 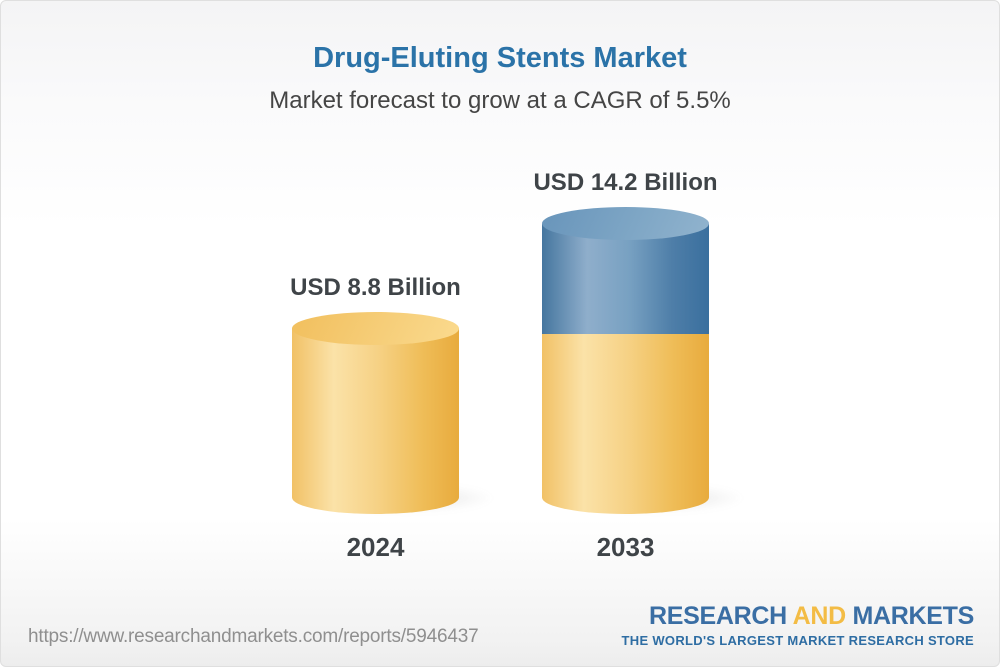 I want to click on year-label-2033: 2033, so click(x=625, y=547).